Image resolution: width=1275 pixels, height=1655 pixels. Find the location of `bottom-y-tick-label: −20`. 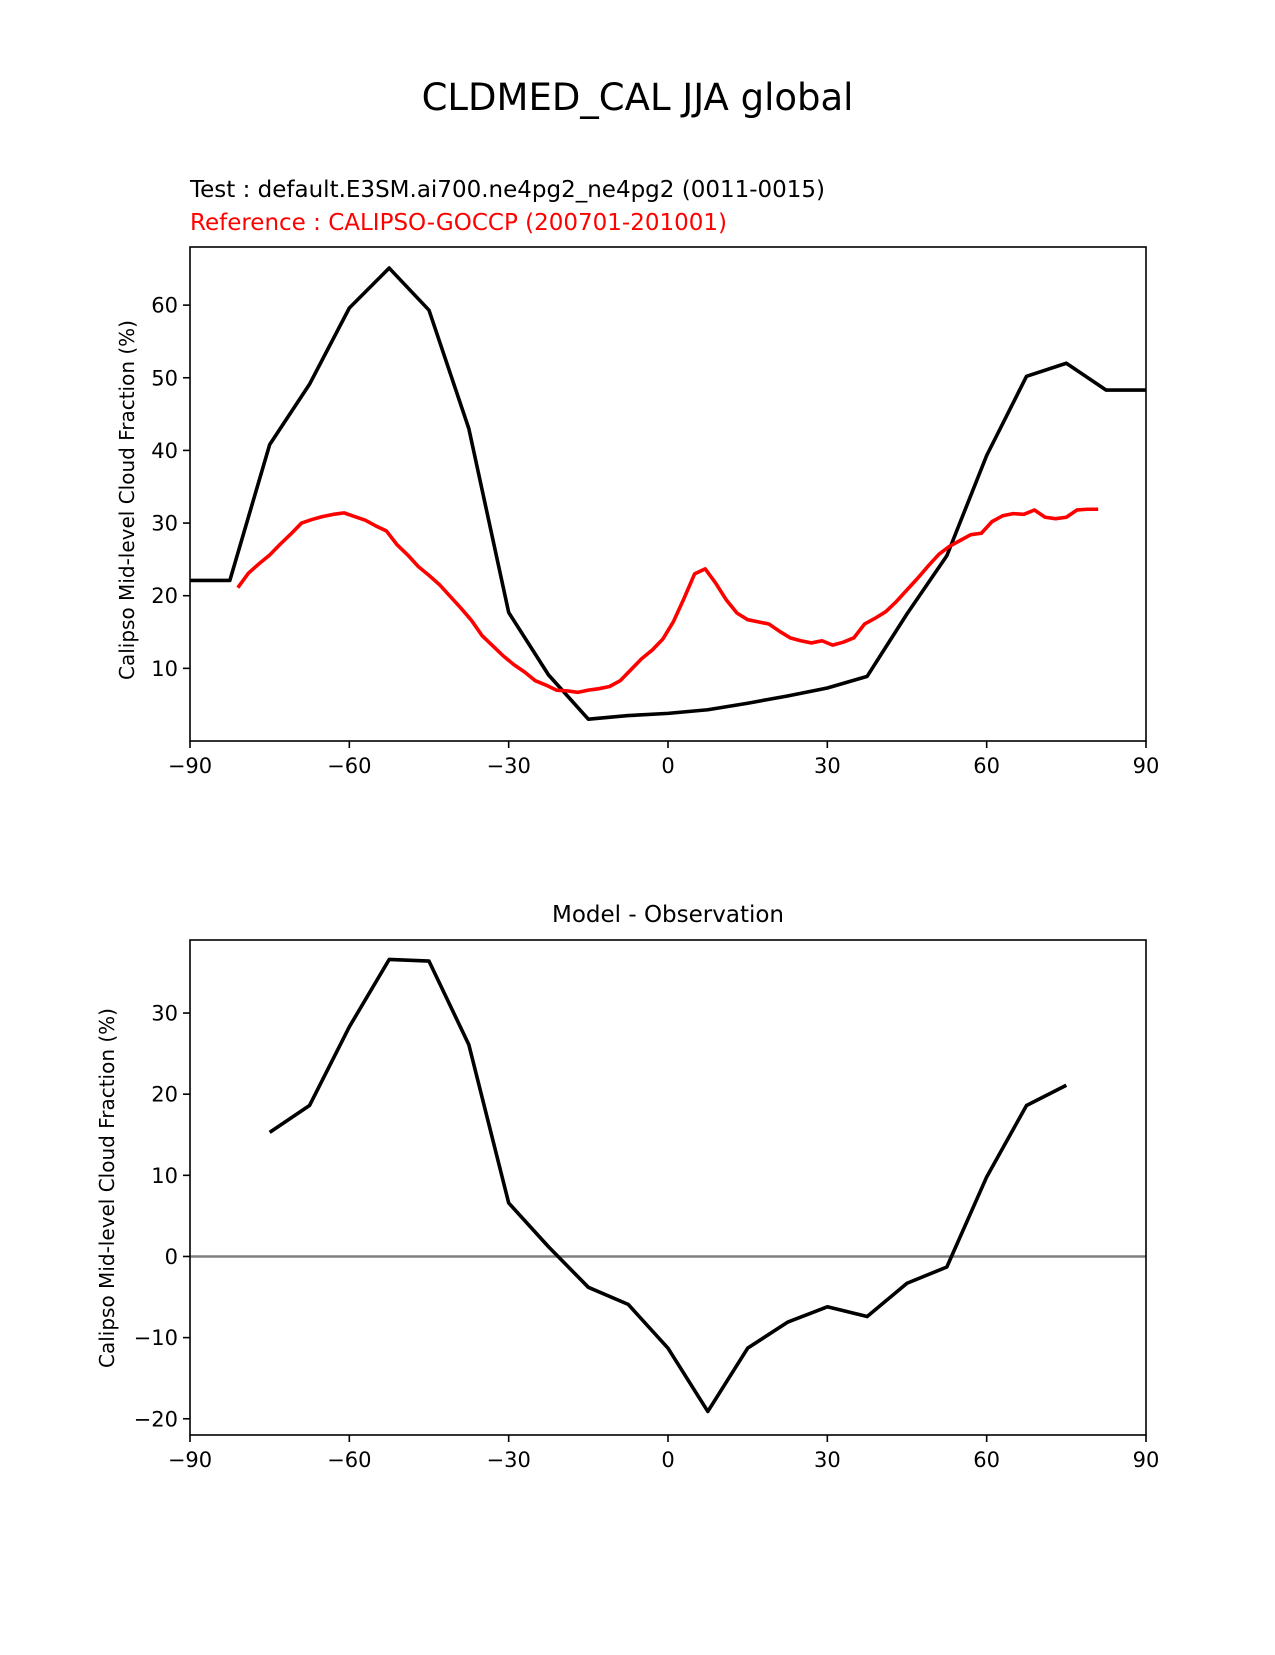

bottom-y-tick-label: −20 is located at coordinates (156, 1419).